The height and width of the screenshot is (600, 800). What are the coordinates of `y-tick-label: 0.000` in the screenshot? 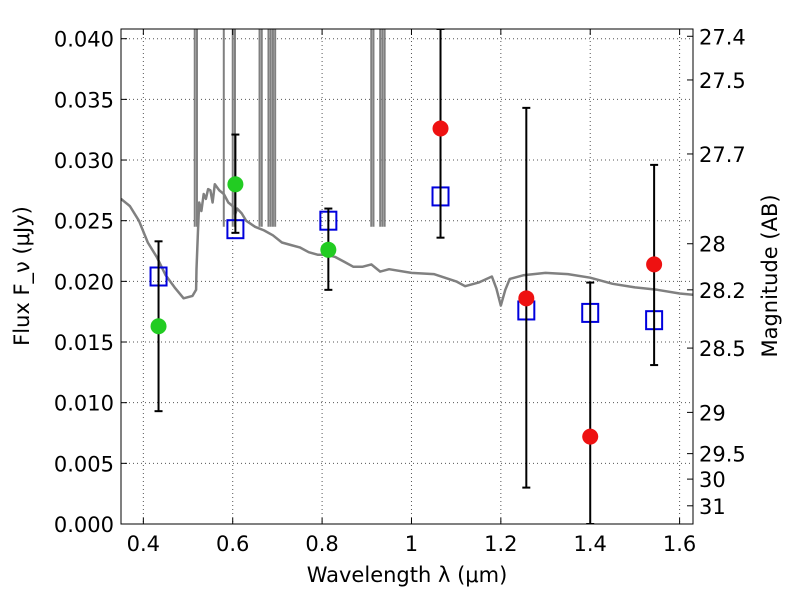 It's located at (84, 525).